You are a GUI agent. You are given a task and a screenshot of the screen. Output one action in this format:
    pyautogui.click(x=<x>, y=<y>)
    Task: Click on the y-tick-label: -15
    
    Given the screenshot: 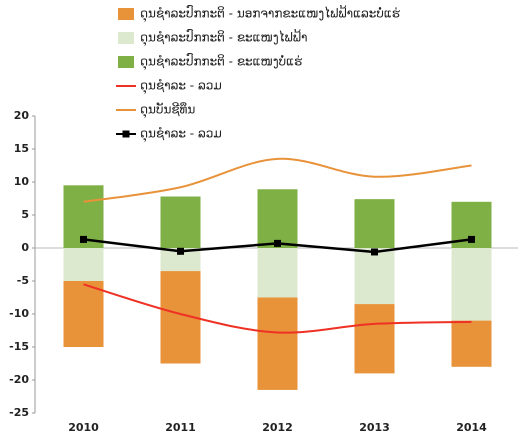 What is the action you would take?
    pyautogui.click(x=19, y=346)
    